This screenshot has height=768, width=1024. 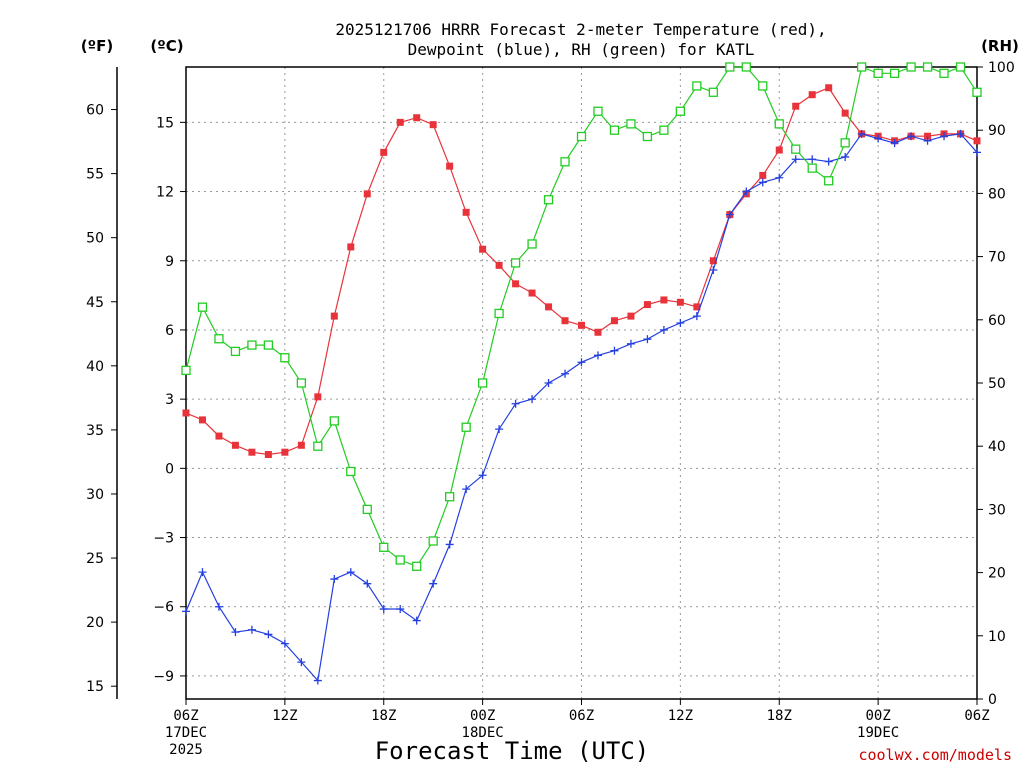 I want to click on rh-tick-label: 100, so click(x=1001, y=68).